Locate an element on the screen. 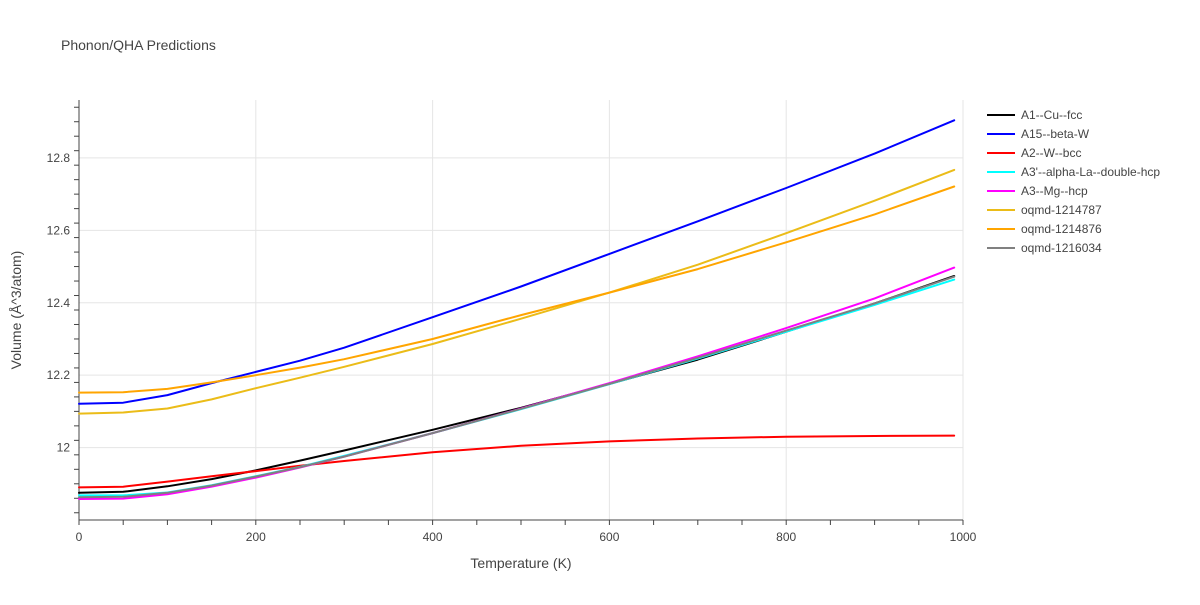  x-tick-label: 0 is located at coordinates (79, 537).